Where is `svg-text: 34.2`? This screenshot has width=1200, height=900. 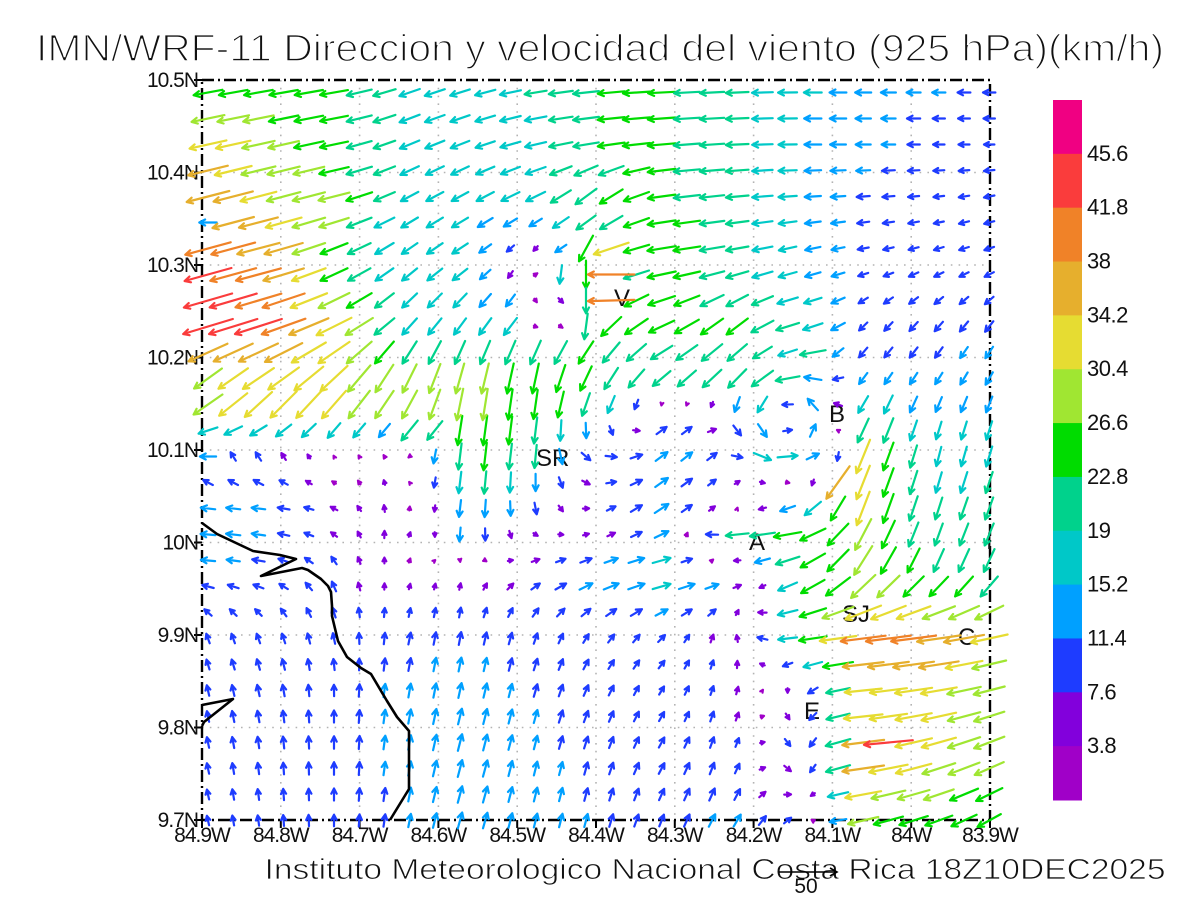
svg-text: 34.2 is located at coordinates (1107, 314).